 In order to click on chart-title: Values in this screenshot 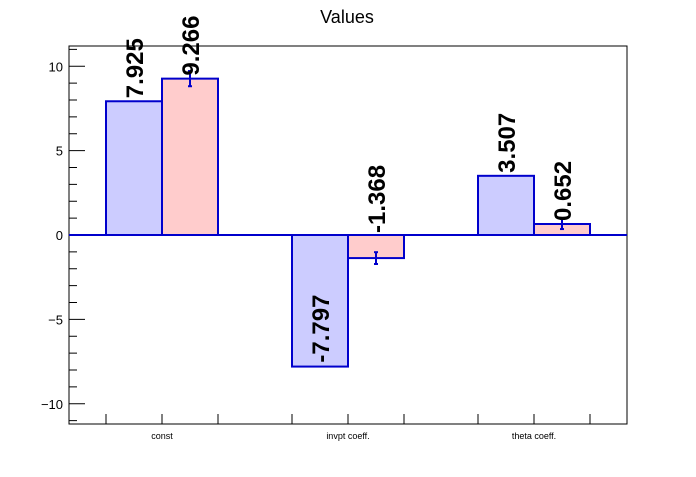, I will do `click(347, 17)`.